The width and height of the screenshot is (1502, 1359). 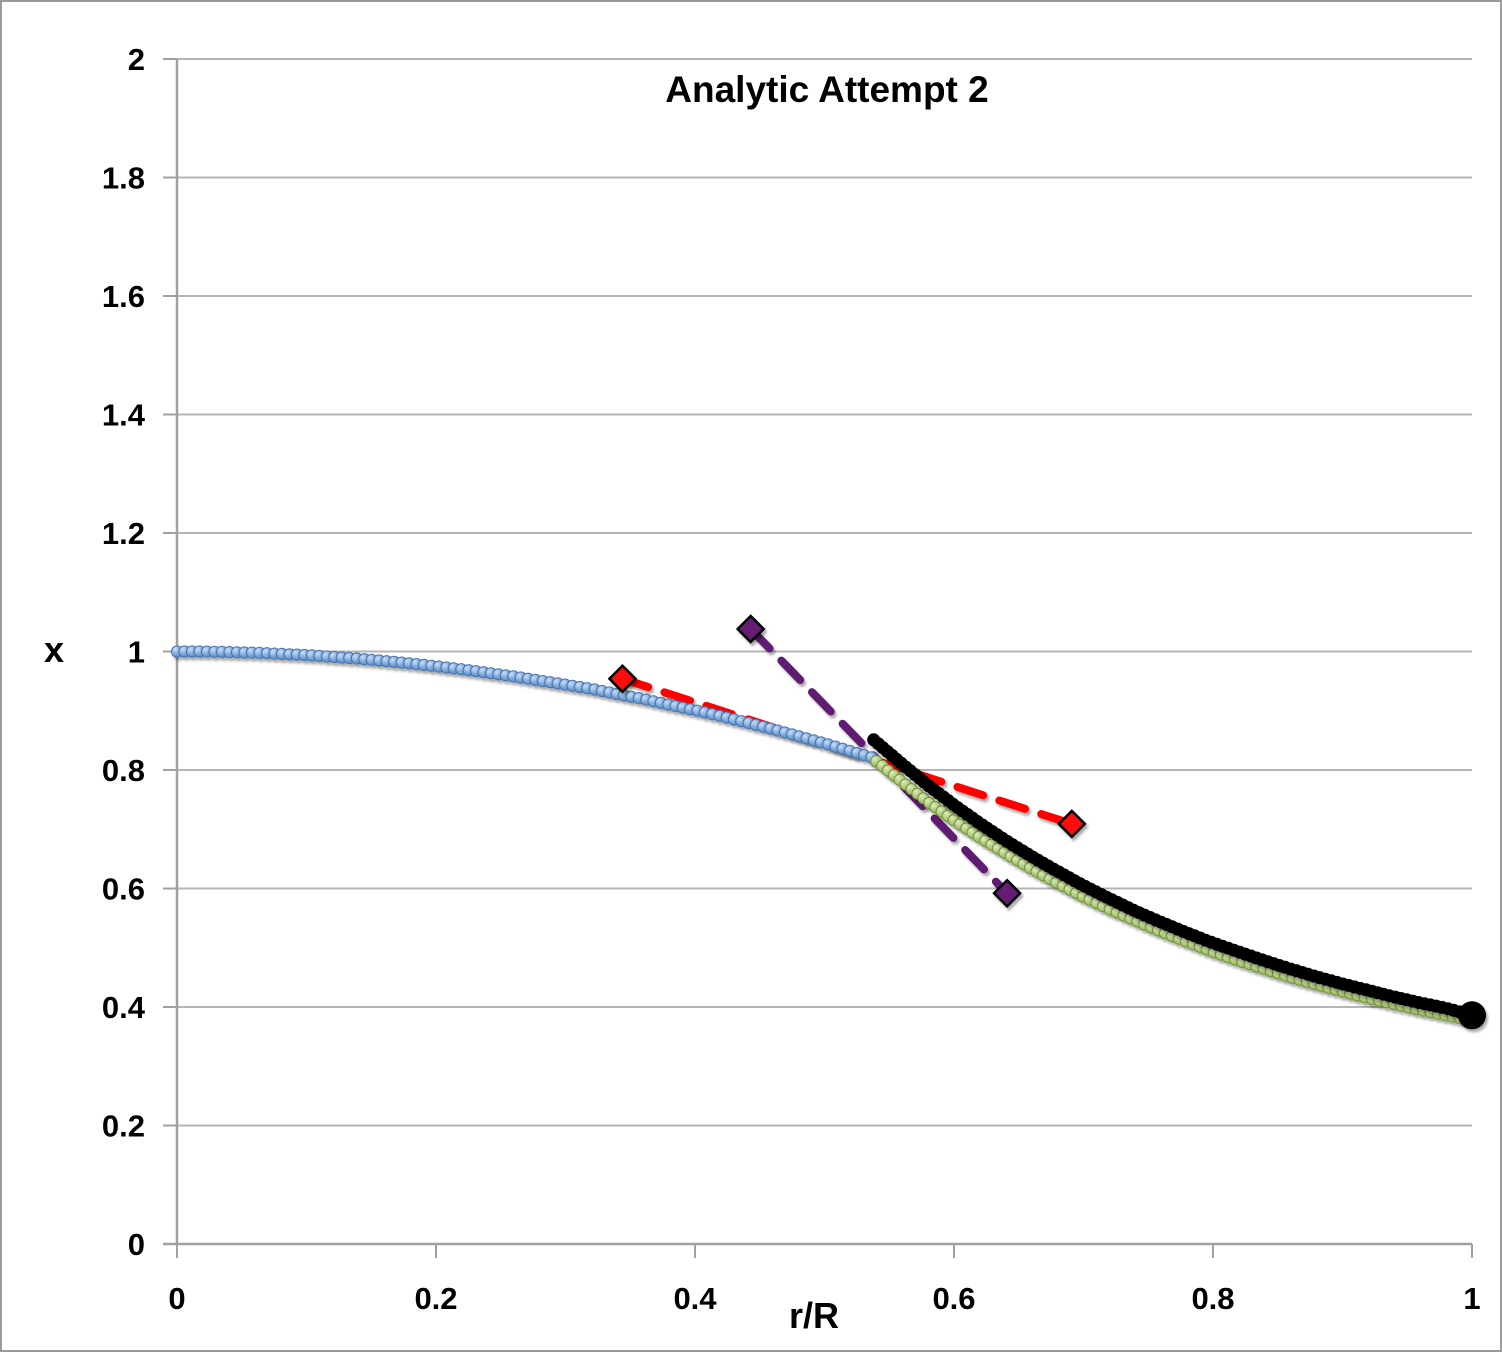 I want to click on x-tick-label: 0.8, so click(x=1212, y=1298).